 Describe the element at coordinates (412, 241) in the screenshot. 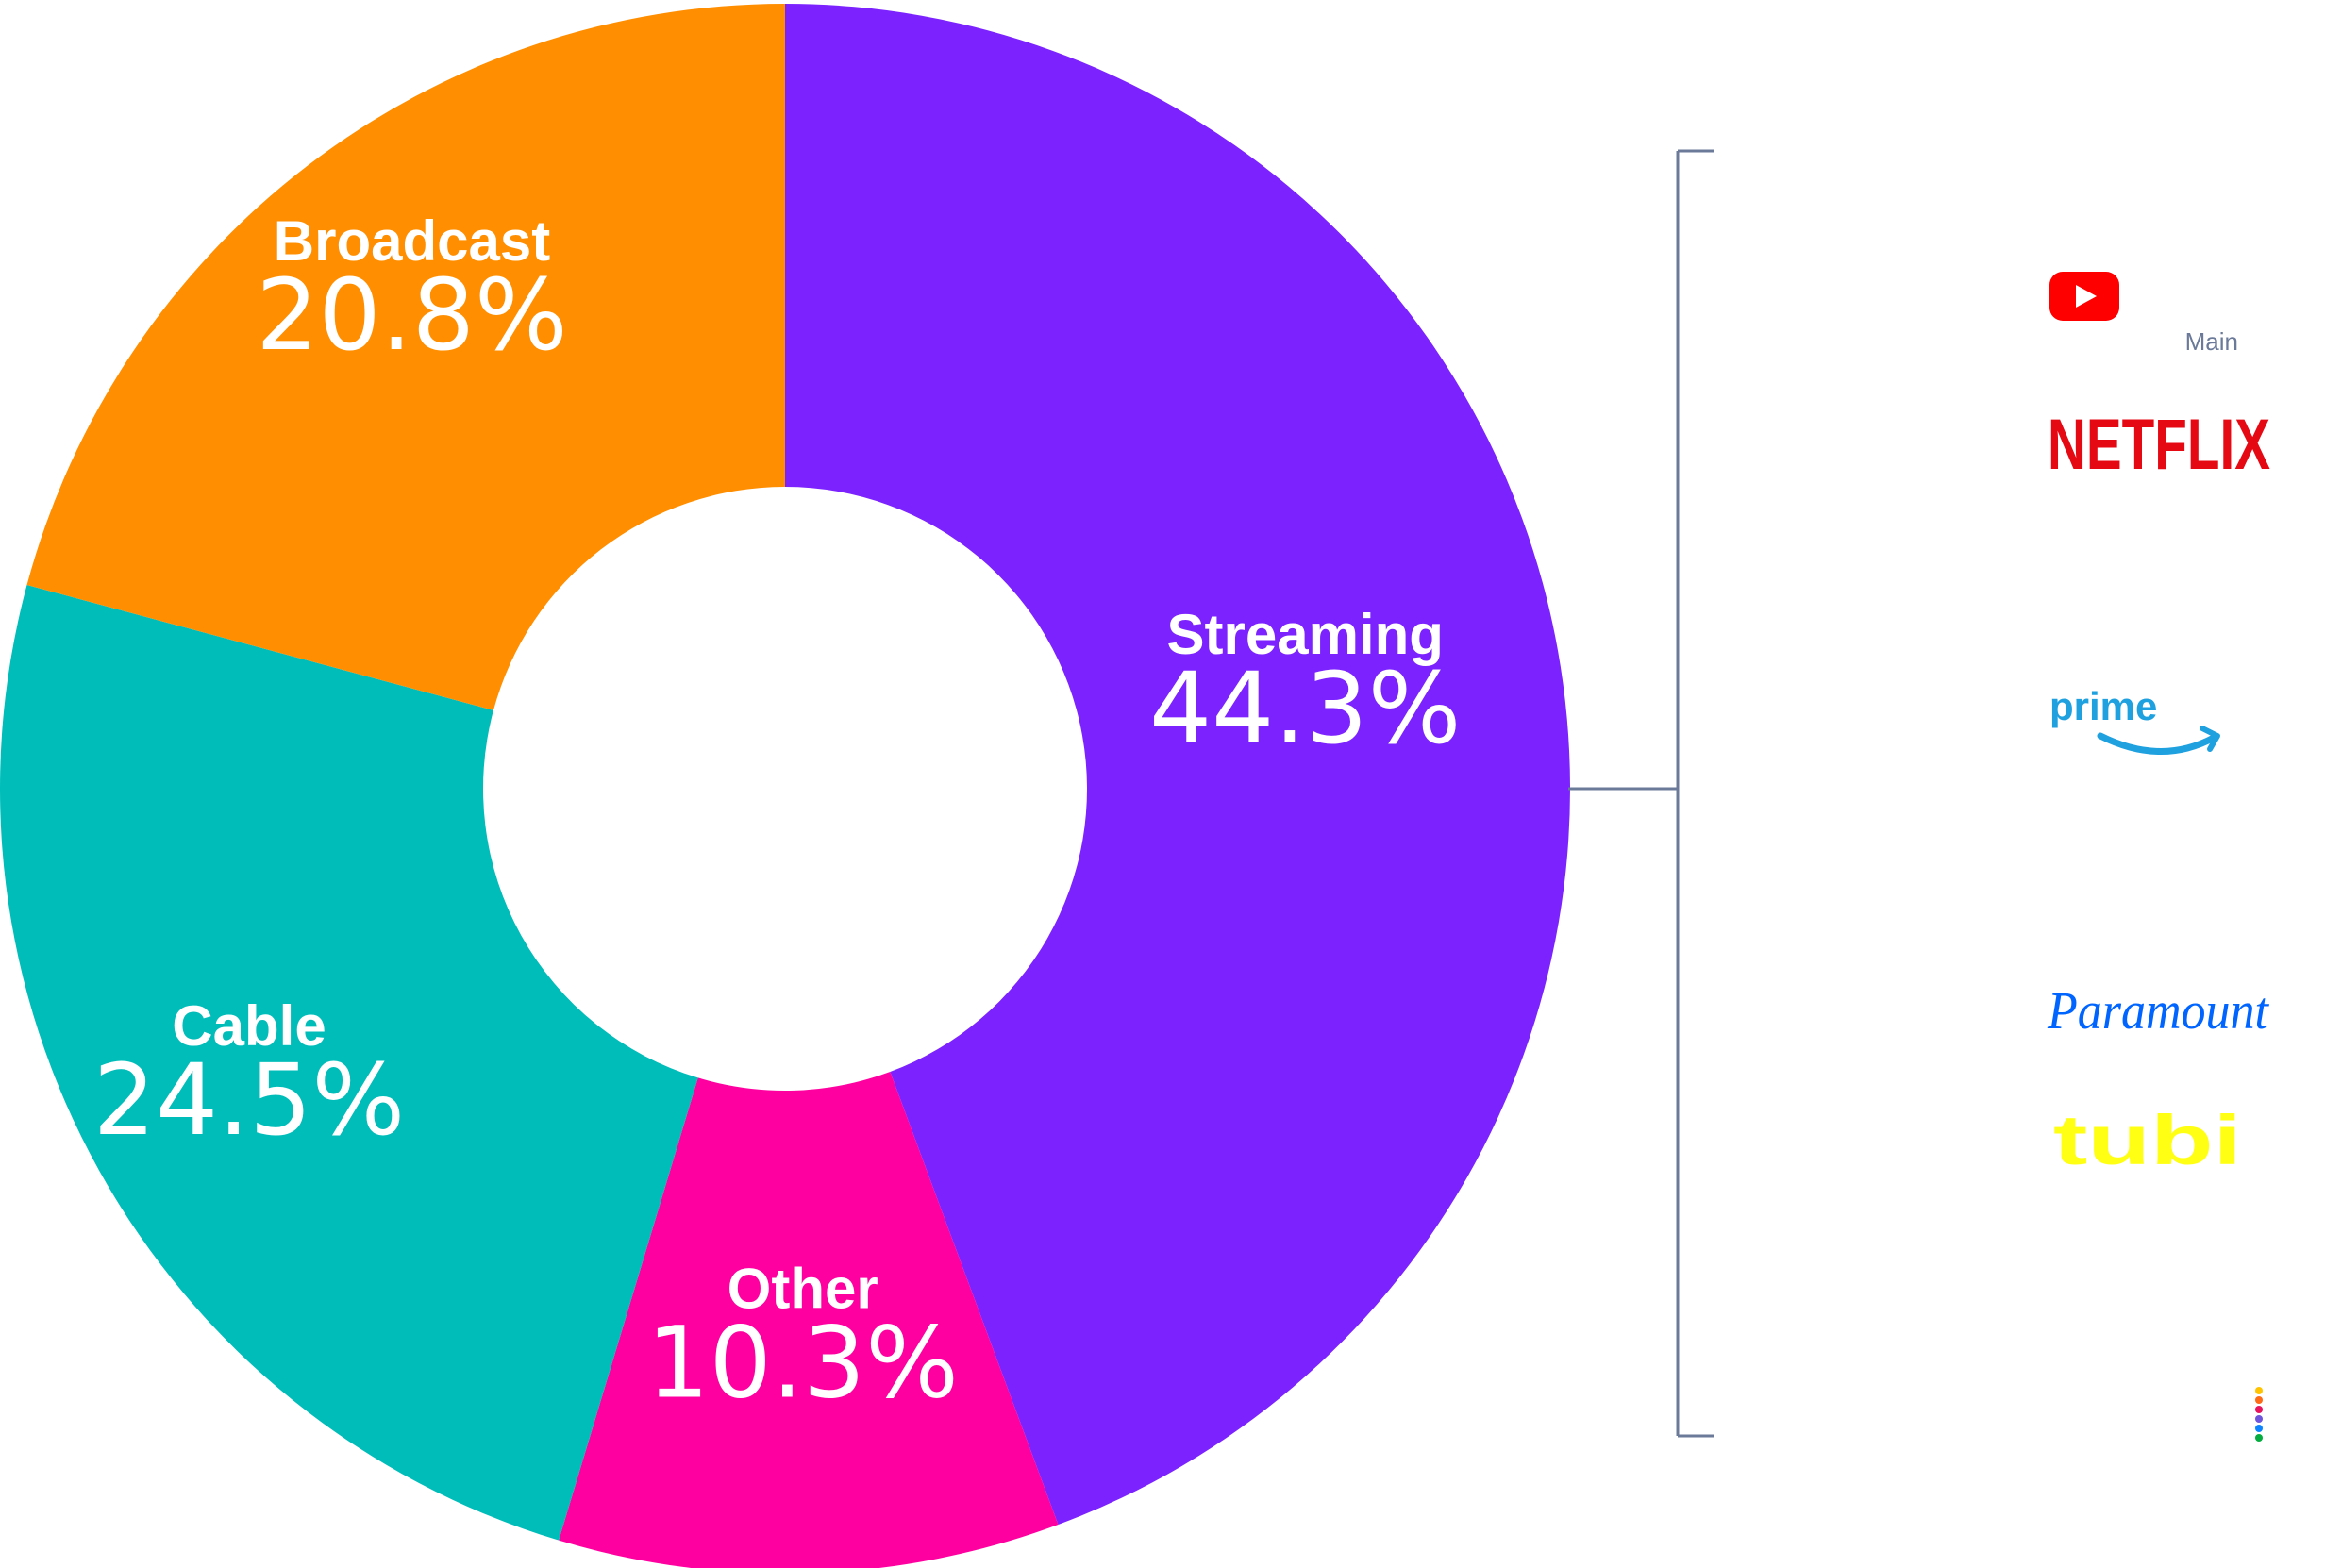

I see `slice-label-broadcast: Broadcast` at that location.